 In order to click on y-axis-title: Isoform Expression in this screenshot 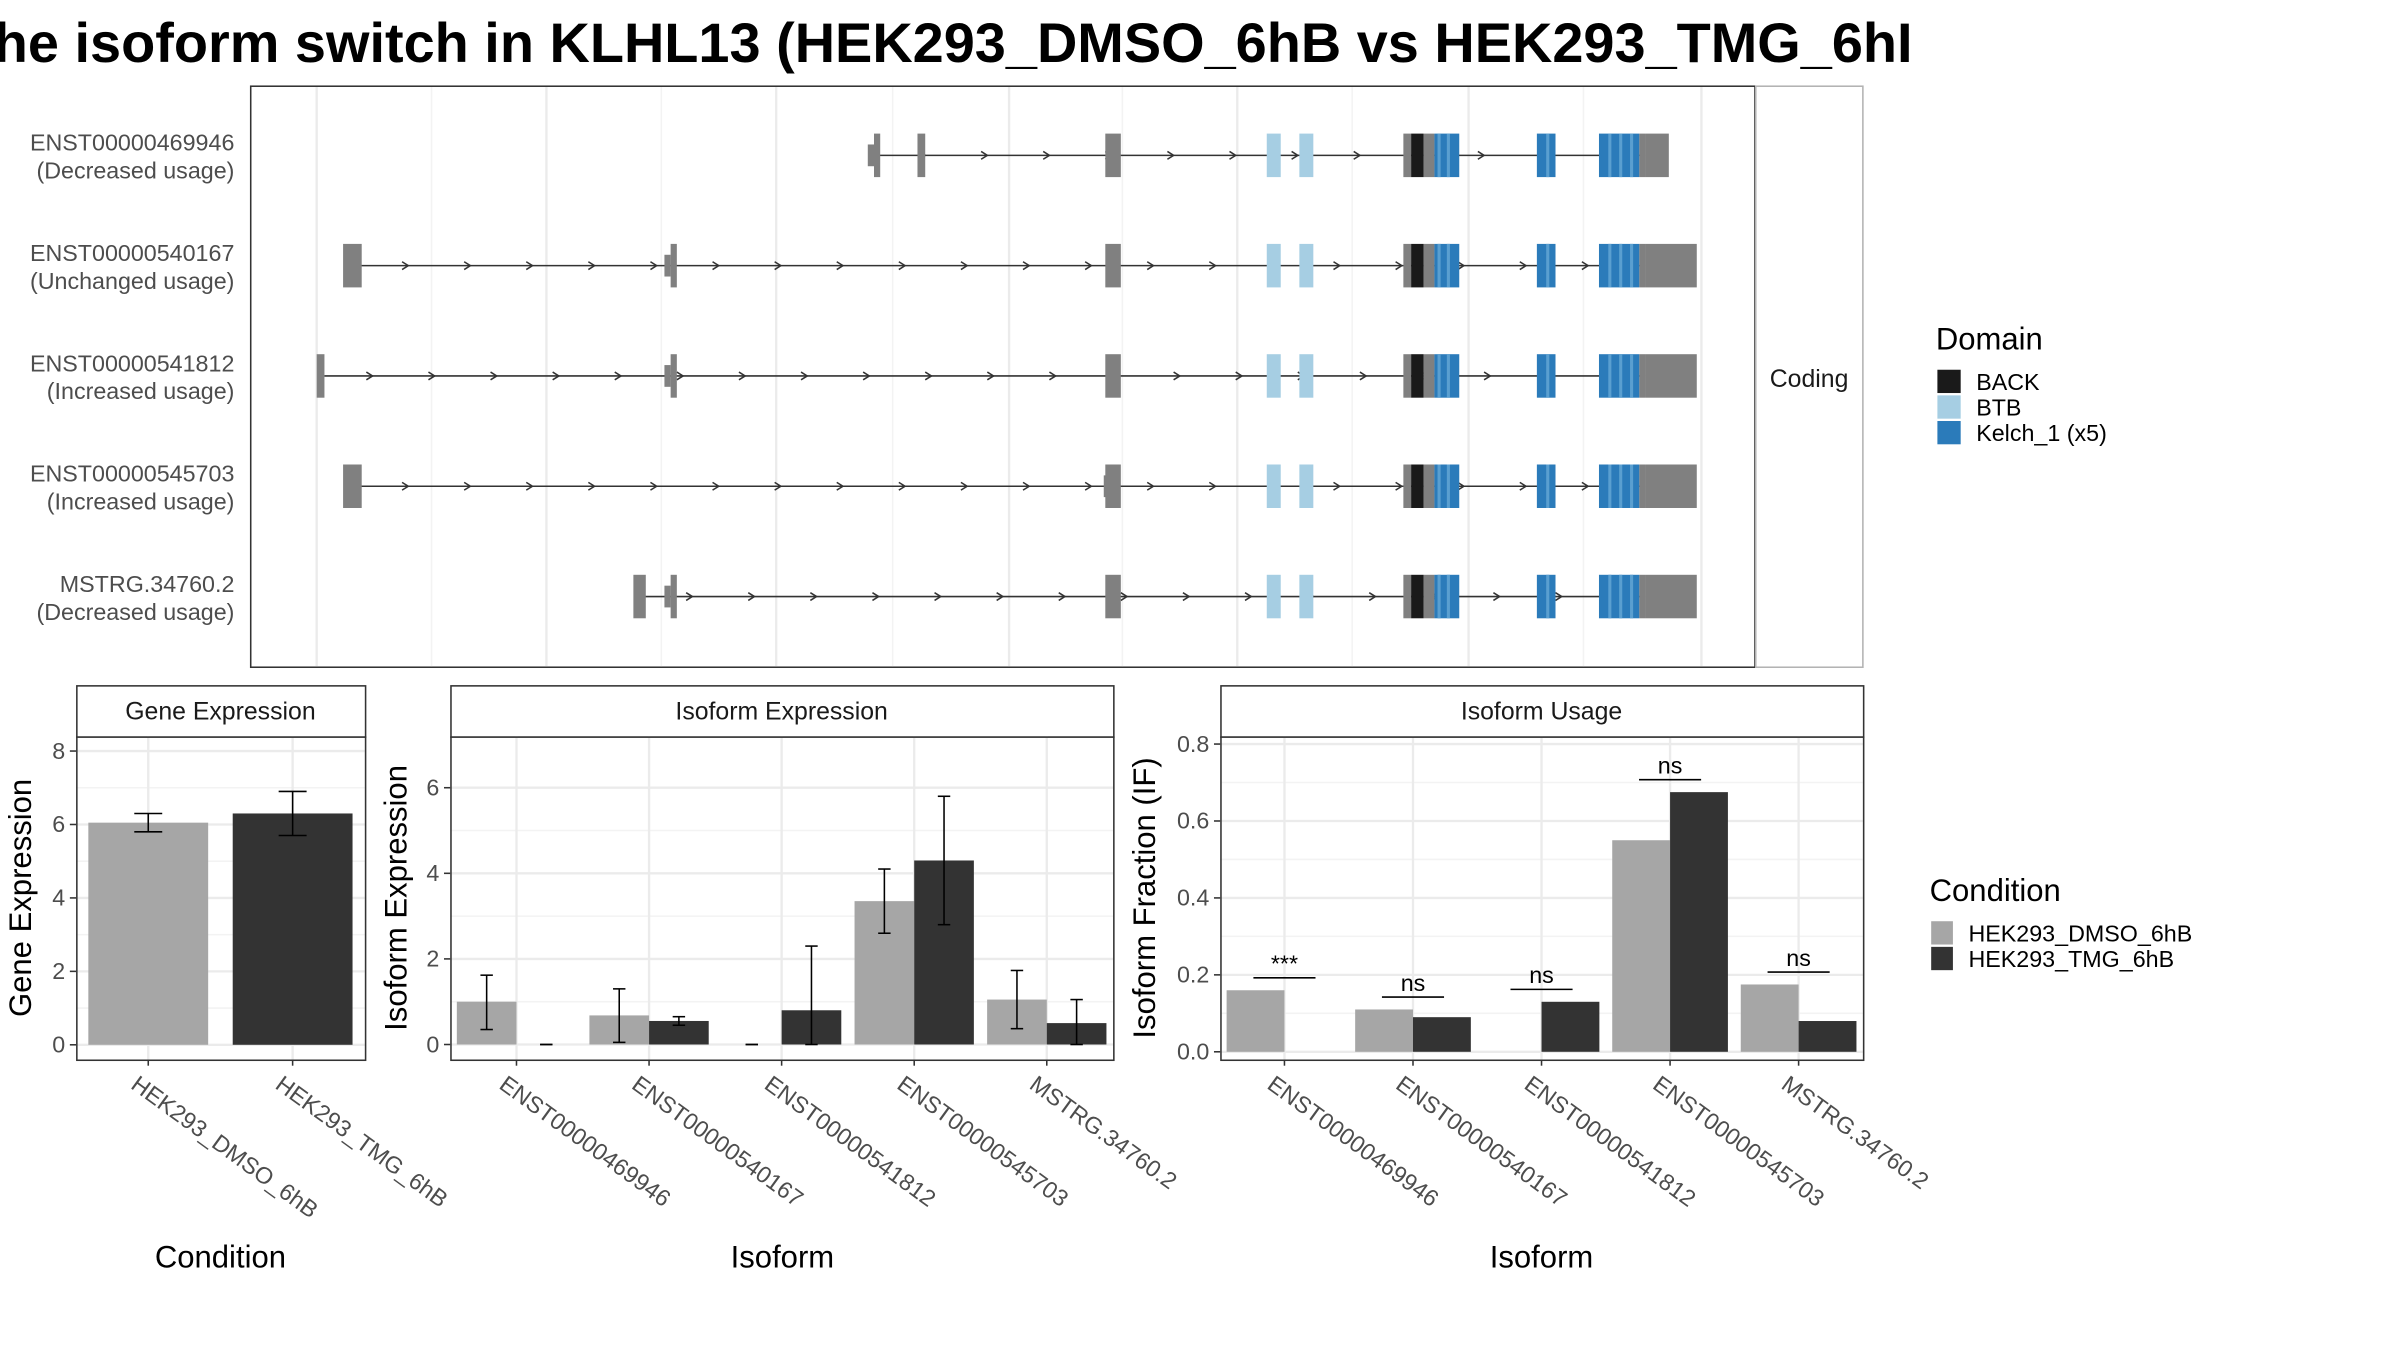, I will do `click(396, 898)`.